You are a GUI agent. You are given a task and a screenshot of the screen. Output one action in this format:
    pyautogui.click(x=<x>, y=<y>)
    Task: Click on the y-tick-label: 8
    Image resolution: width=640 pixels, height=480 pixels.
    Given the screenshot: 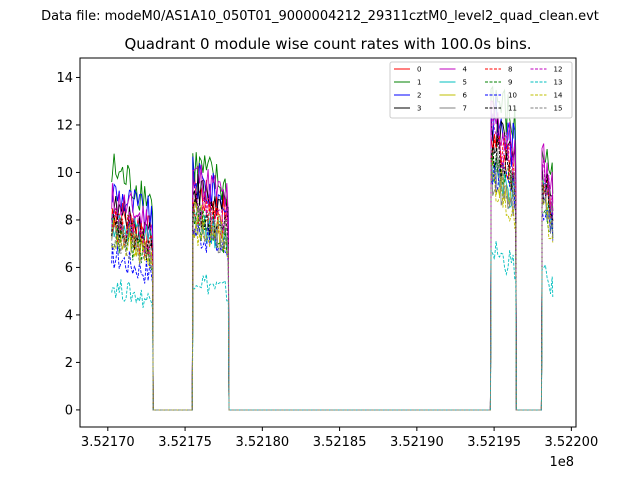 What is the action you would take?
    pyautogui.click(x=69, y=220)
    